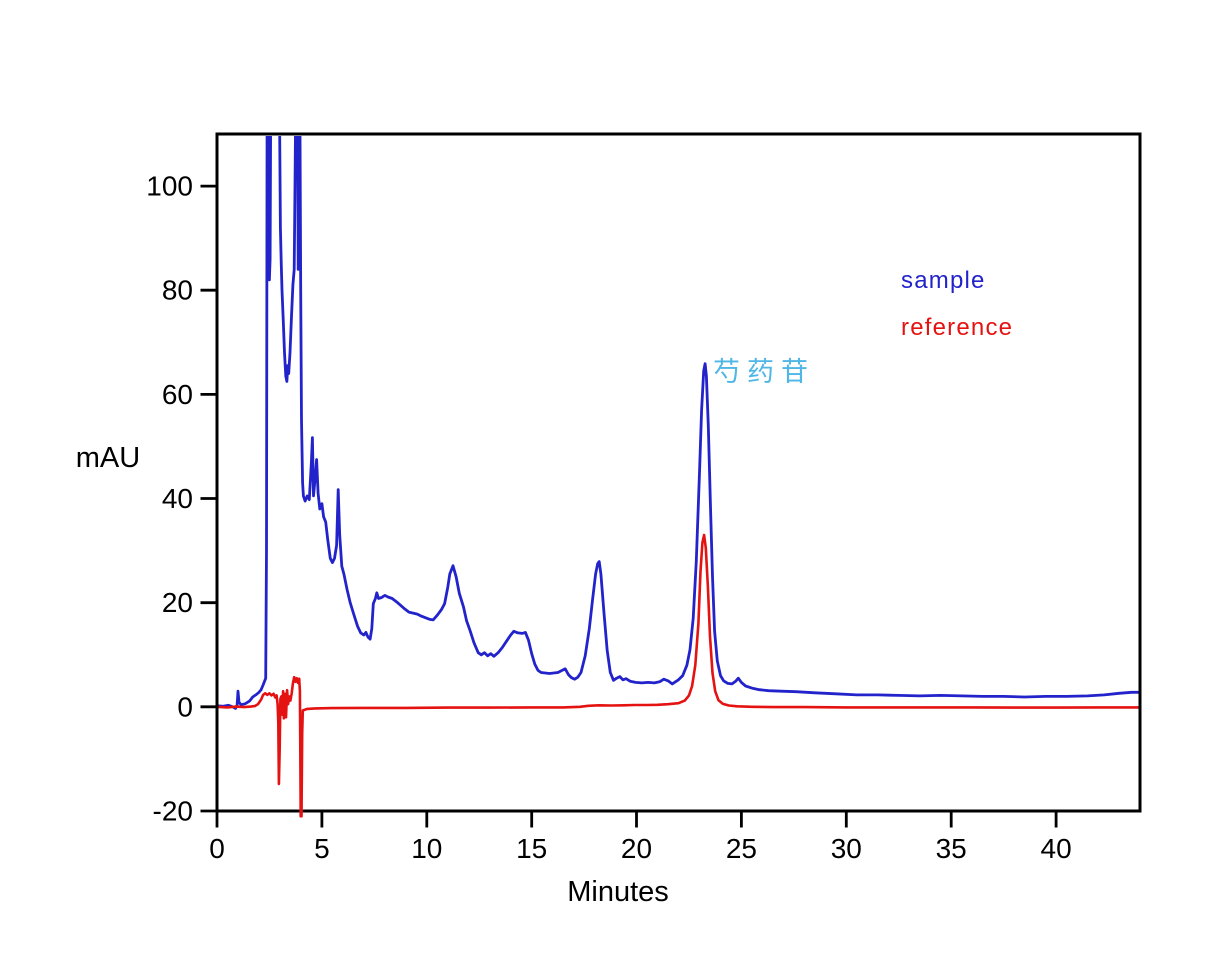 Image resolution: width=1211 pixels, height=980 pixels. Describe the element at coordinates (169, 186) in the screenshot. I see `y-tick-label: 100` at that location.